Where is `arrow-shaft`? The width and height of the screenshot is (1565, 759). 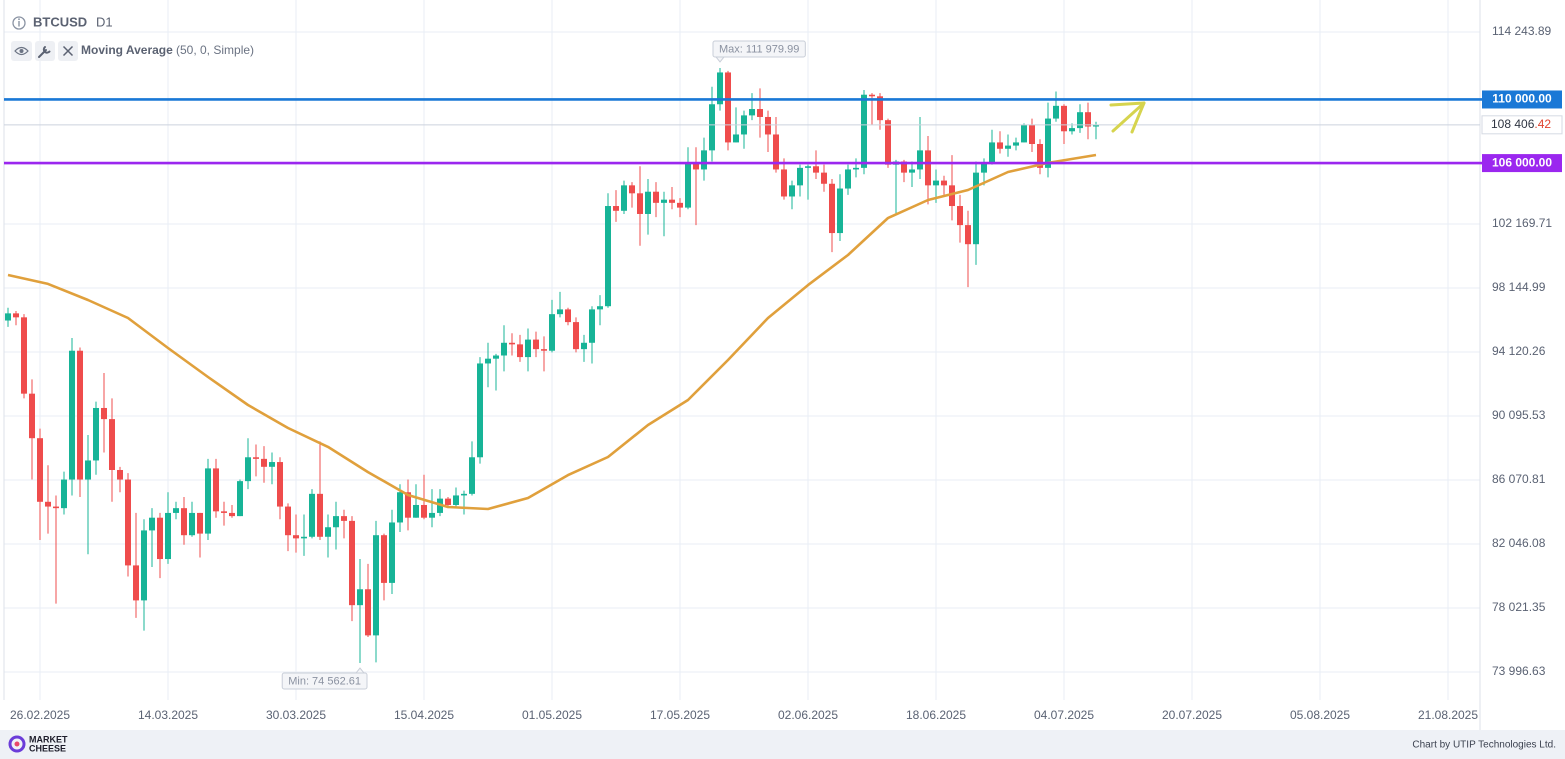 arrow-shaft is located at coordinates (1128, 117).